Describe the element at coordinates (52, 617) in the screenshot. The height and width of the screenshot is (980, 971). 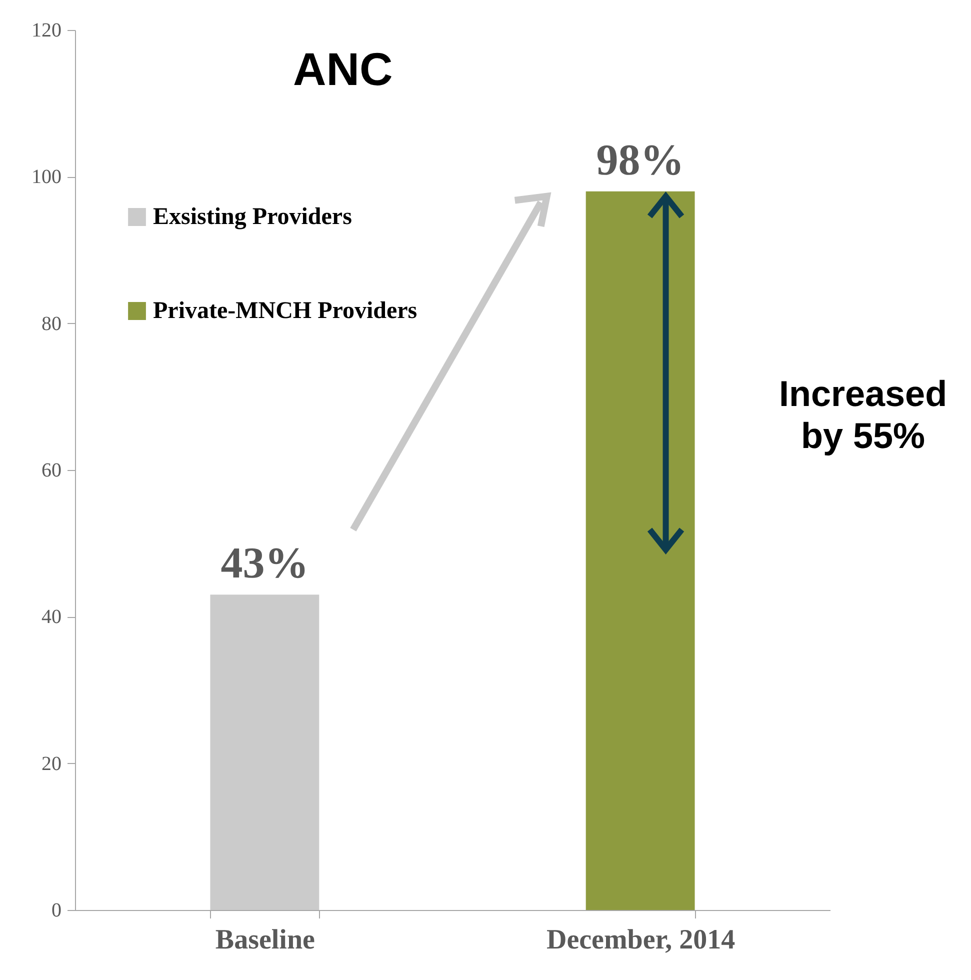
I see `y-tick-label: 40` at that location.